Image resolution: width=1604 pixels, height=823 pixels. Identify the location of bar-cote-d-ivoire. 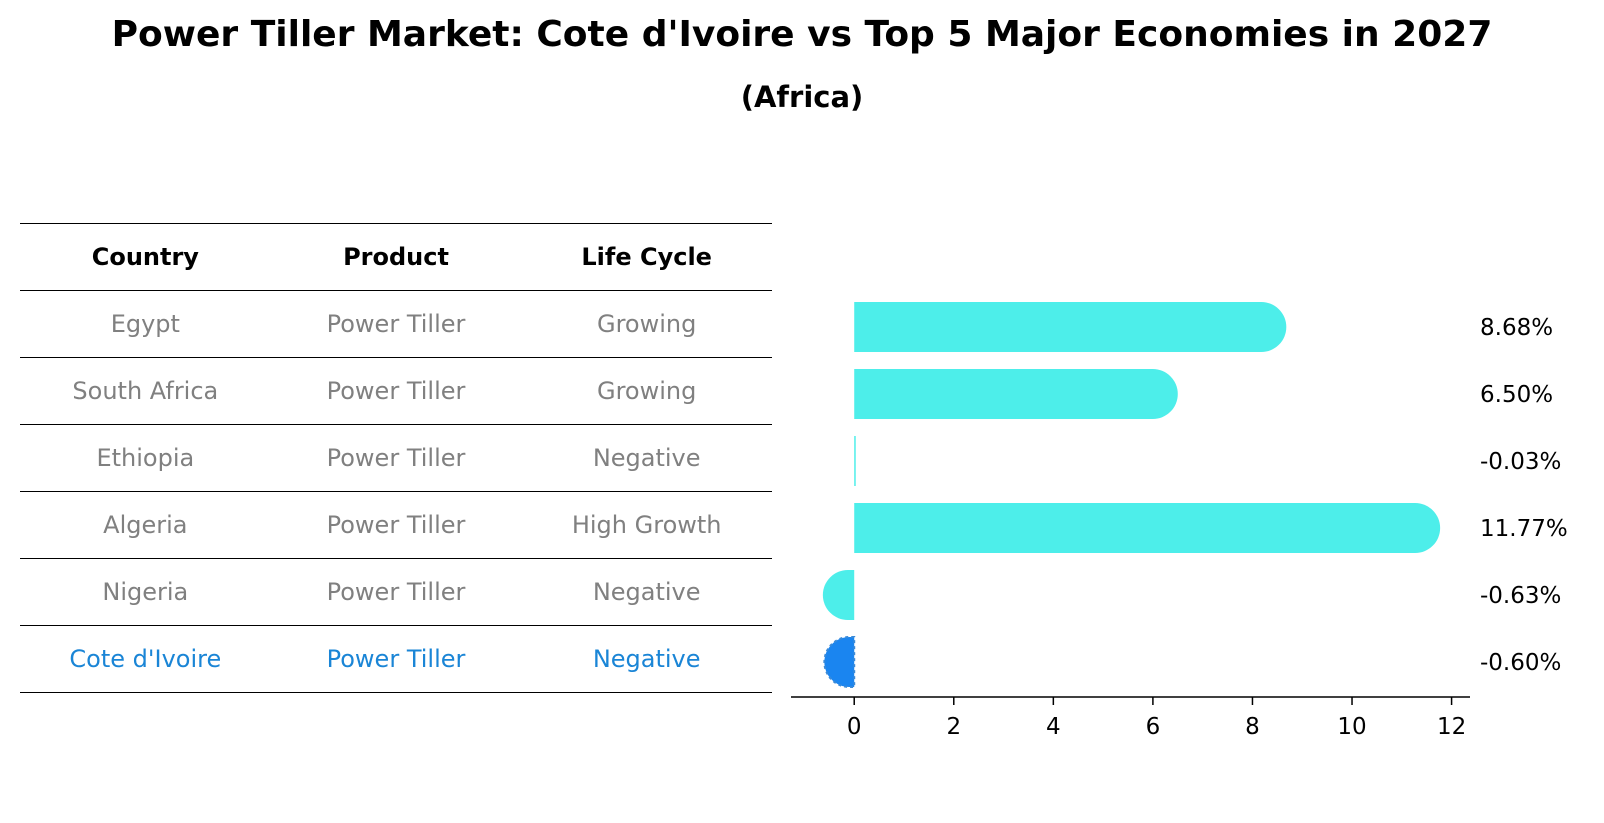
(839, 662).